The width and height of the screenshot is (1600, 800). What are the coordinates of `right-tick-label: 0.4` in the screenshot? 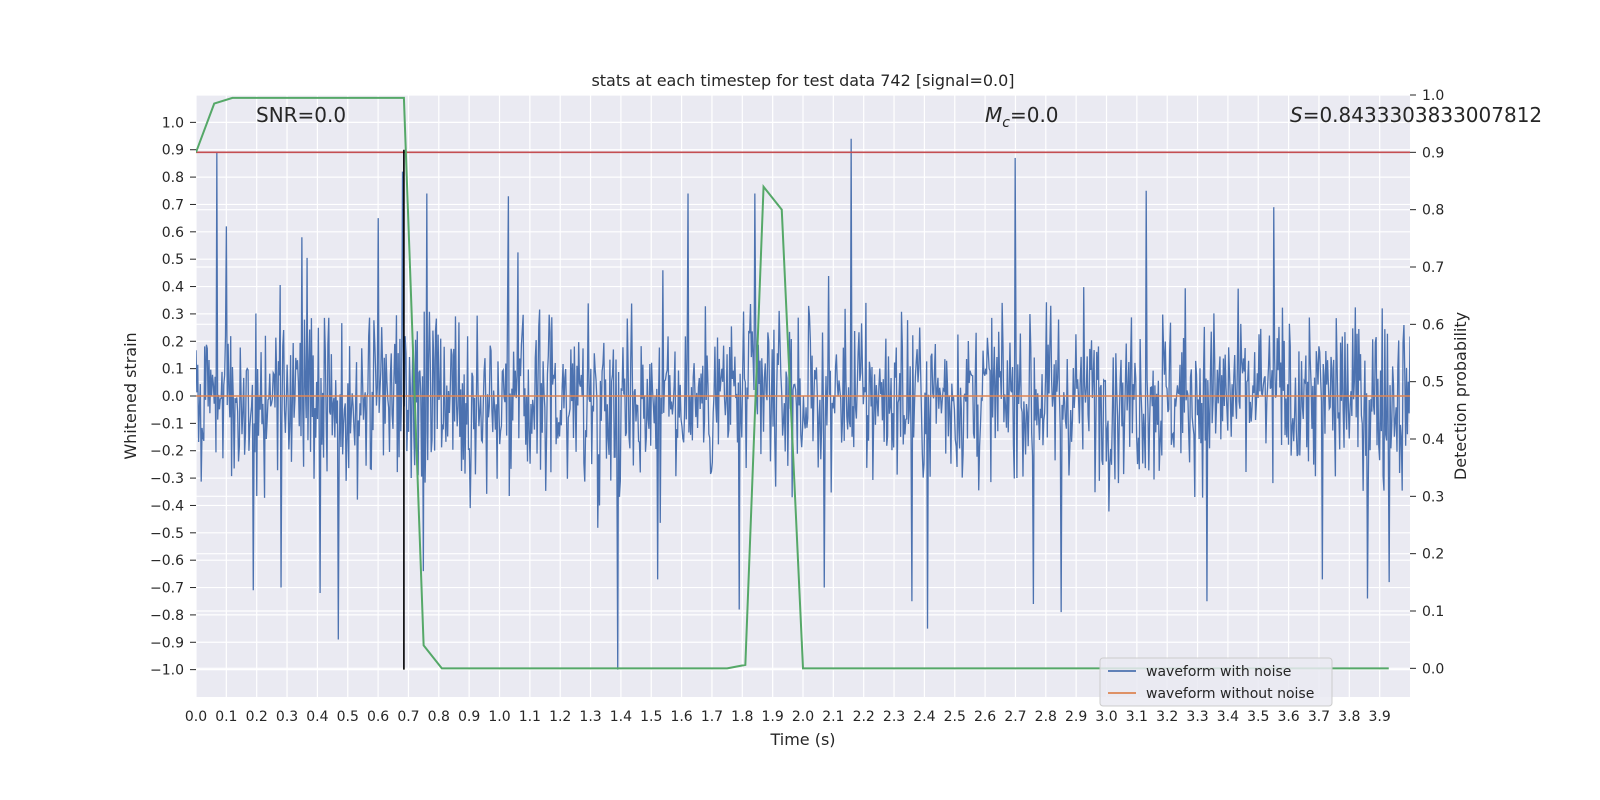 It's located at (1433, 440).